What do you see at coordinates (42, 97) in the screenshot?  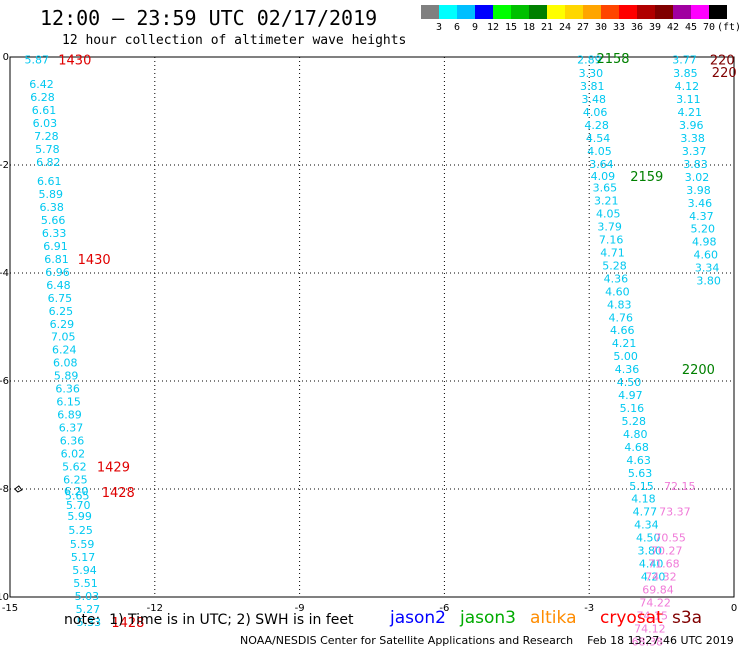 I see `swh-value-label: 6.28` at bounding box center [42, 97].